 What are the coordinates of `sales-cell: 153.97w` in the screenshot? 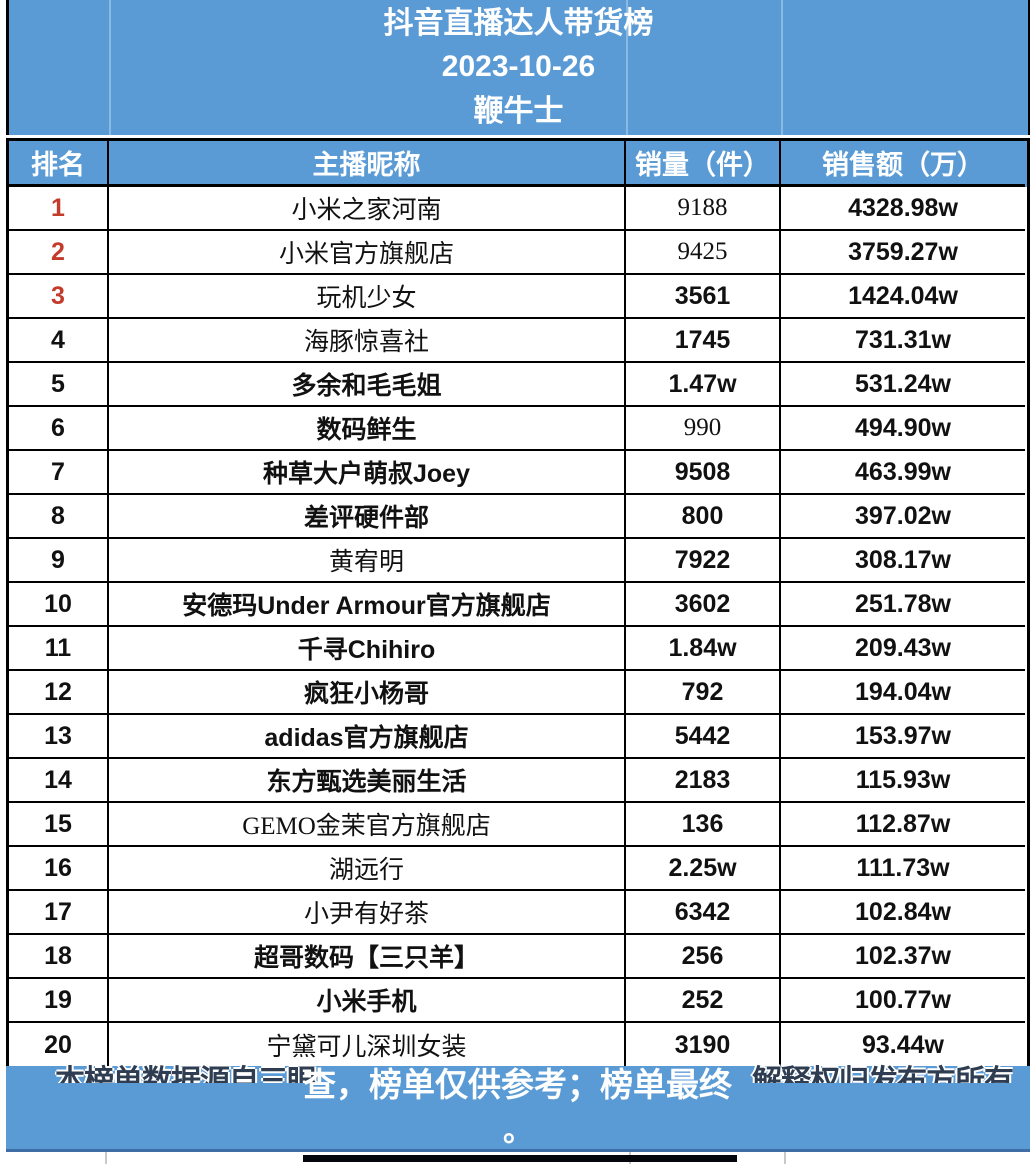 It's located at (903, 737).